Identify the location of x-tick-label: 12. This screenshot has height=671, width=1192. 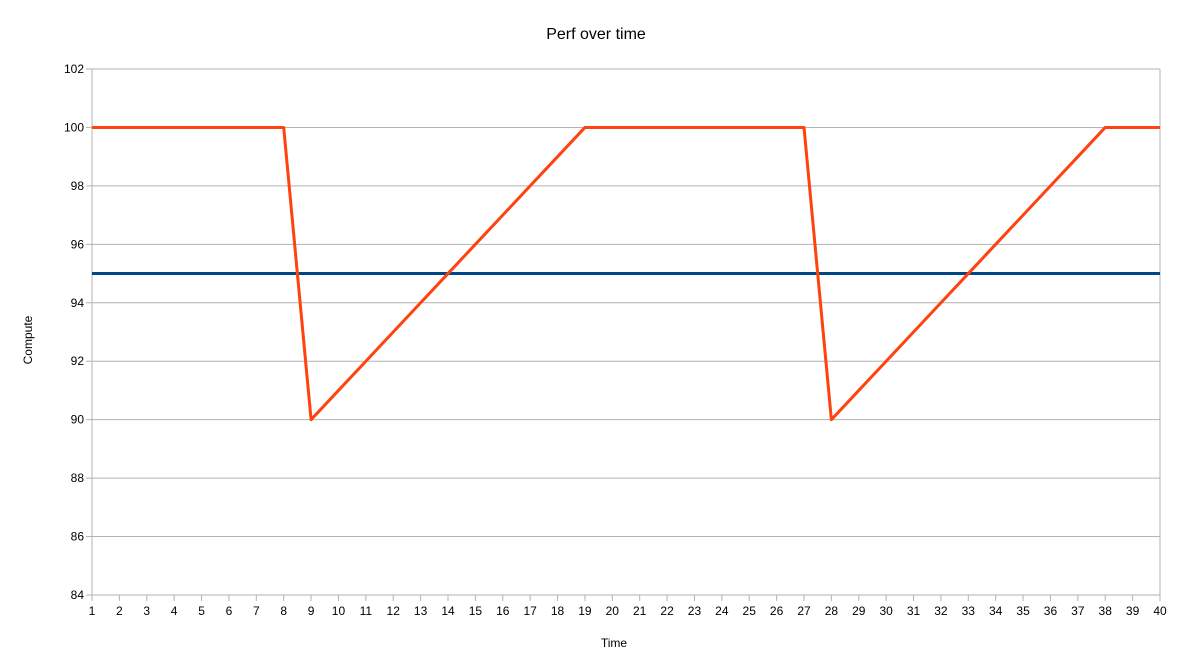
(394, 611).